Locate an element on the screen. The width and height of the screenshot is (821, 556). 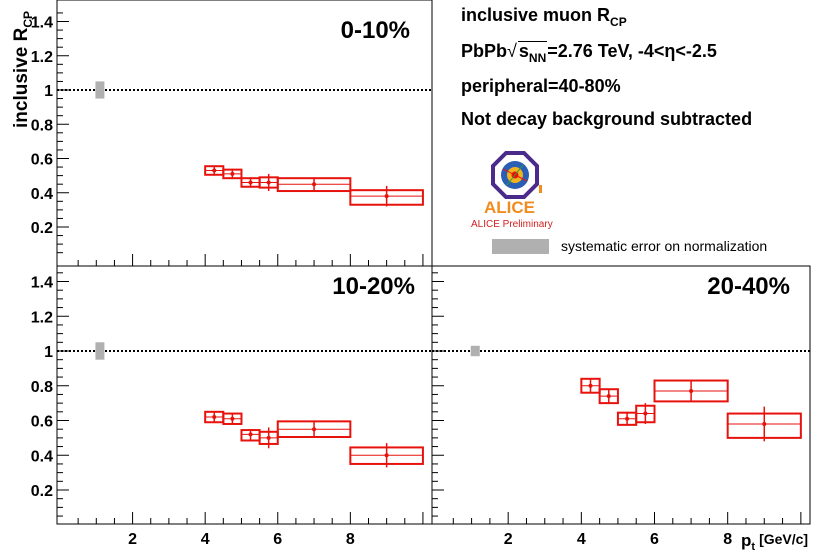
svg-text: inclusive RCP is located at coordinates (23, 69).